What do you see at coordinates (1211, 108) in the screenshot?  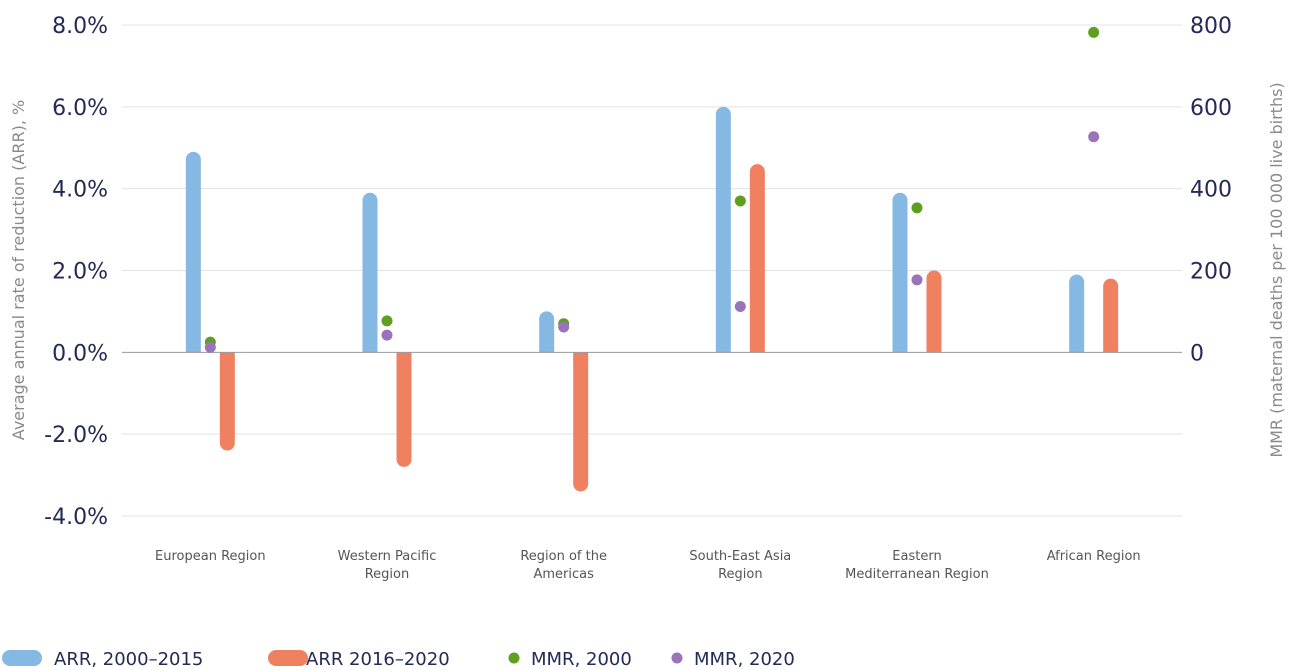 I see `right-tick-label: 600` at bounding box center [1211, 108].